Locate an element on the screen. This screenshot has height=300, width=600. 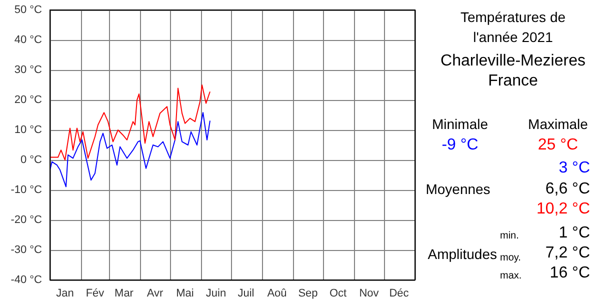
x-tick-label: Aoû is located at coordinates (277, 294).